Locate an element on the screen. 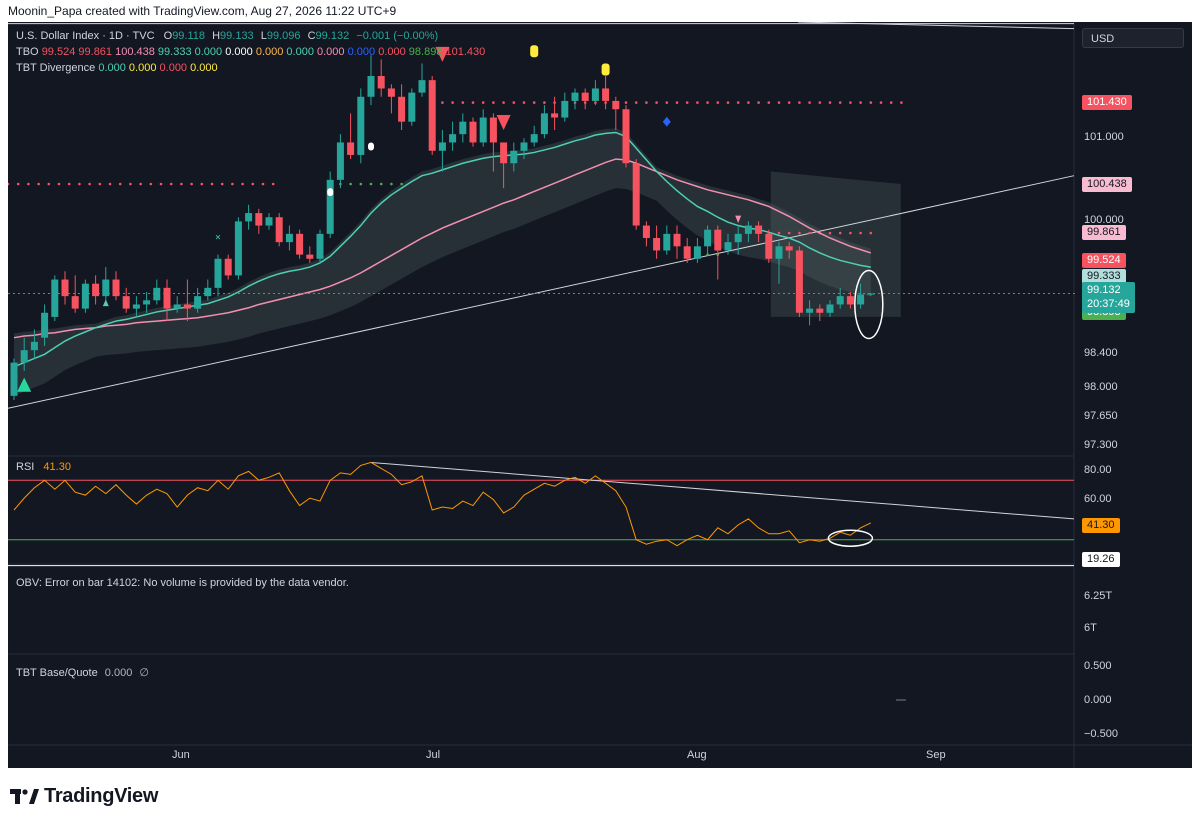  level-dot-green is located at coordinates (401, 184).